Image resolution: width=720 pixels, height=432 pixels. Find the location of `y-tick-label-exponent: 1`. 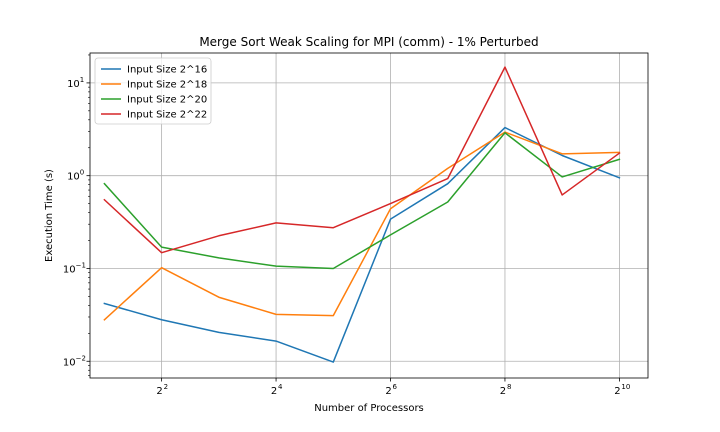

y-tick-label-exponent: 1 is located at coordinates (82, 80).